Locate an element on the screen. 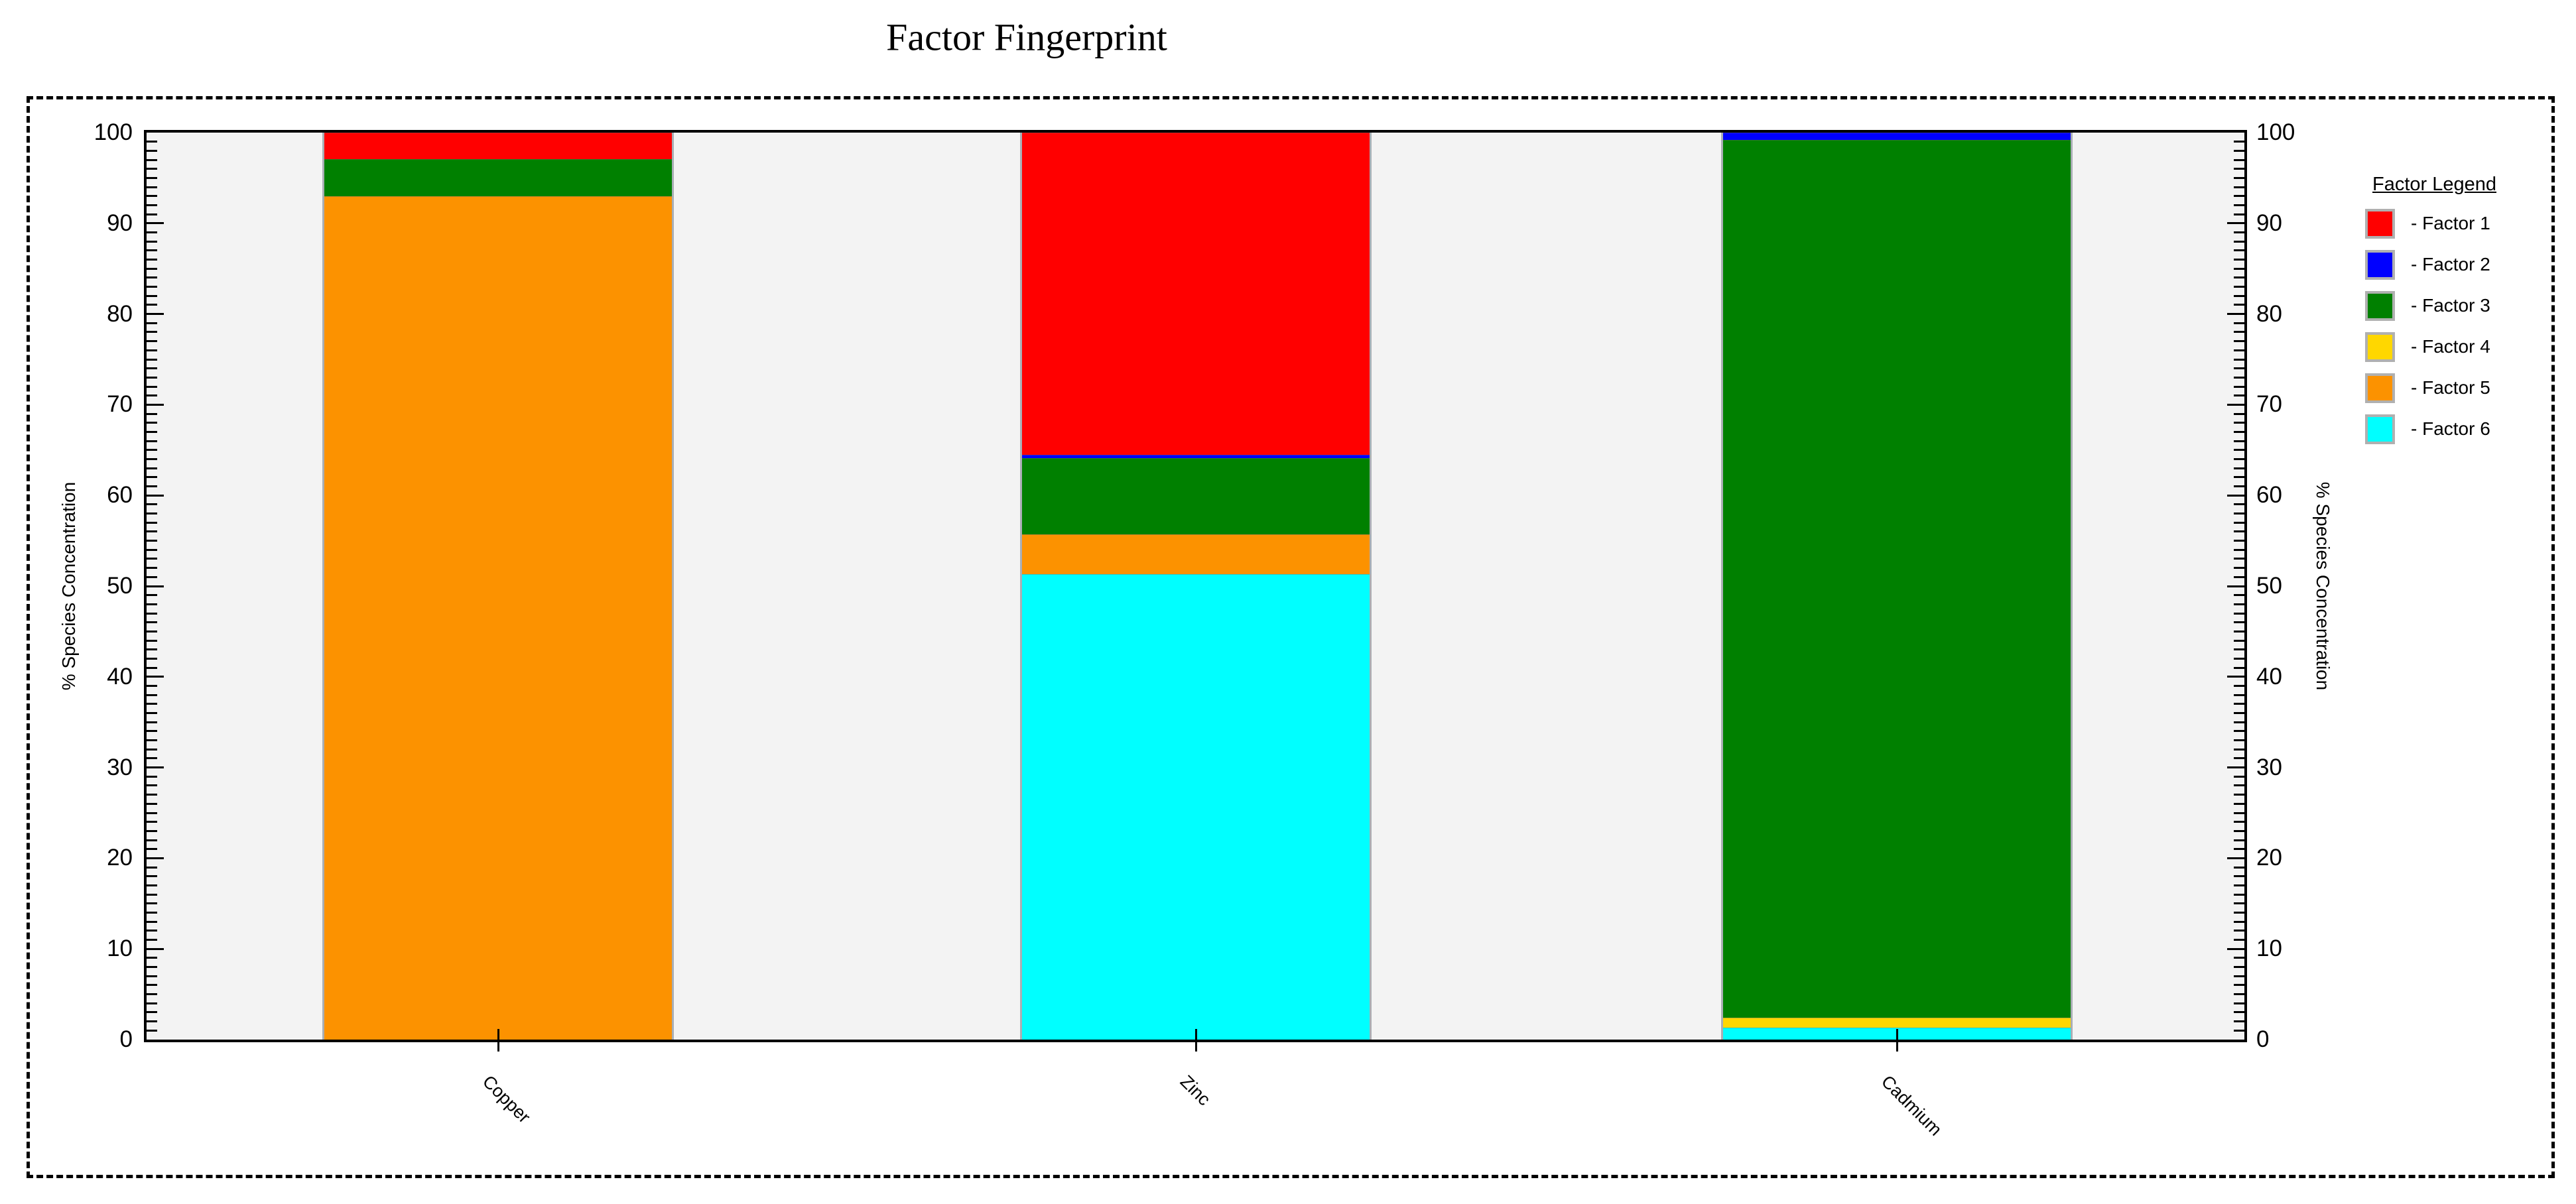 The width and height of the screenshot is (2576, 1204). y-tick-label-left: 0 is located at coordinates (126, 1039).